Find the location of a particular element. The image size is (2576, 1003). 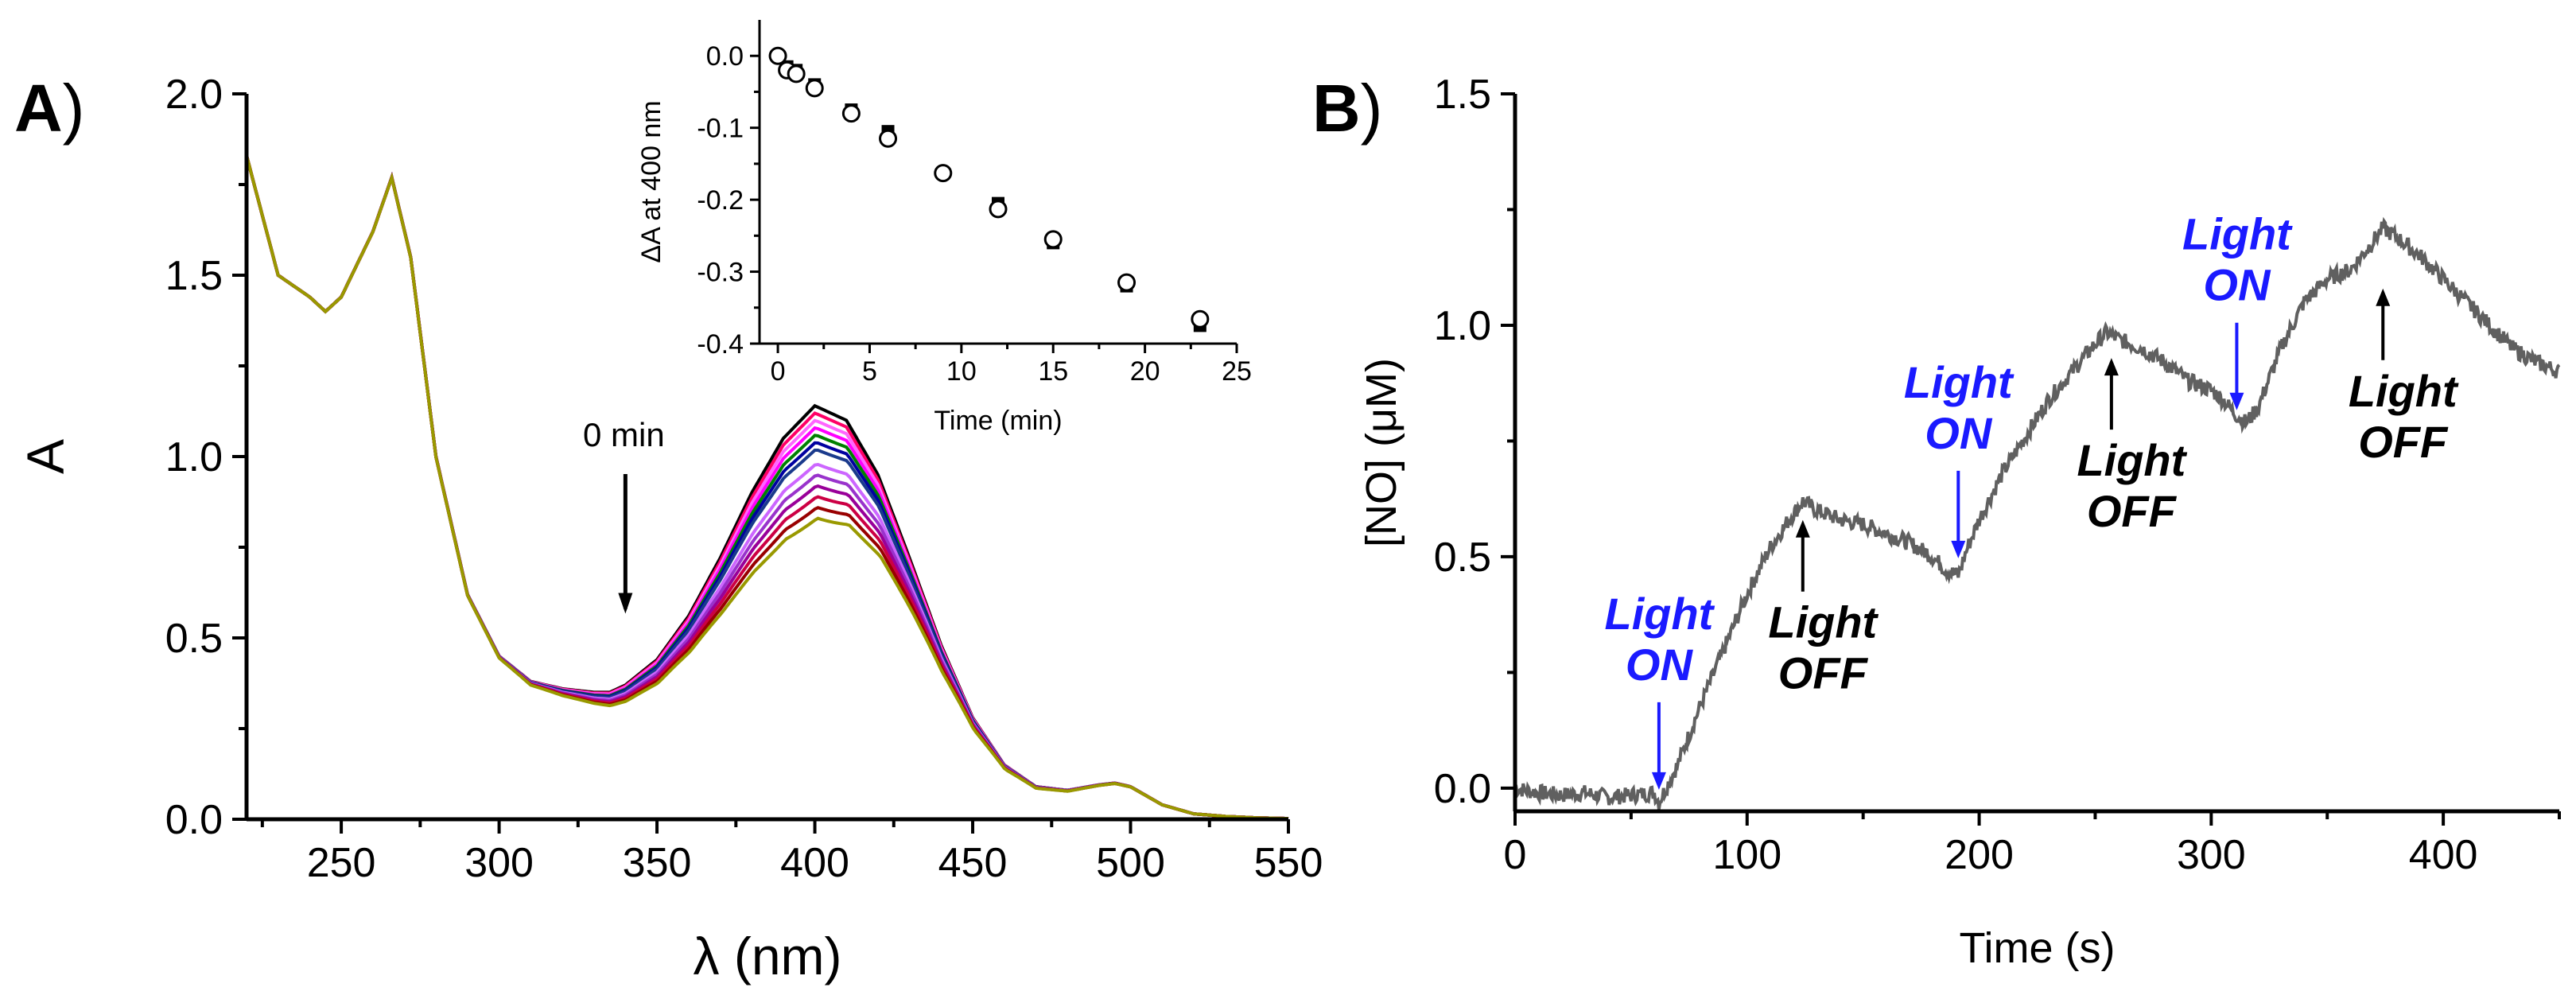

panel-b-x-tick-label: 300 is located at coordinates (2211, 855).